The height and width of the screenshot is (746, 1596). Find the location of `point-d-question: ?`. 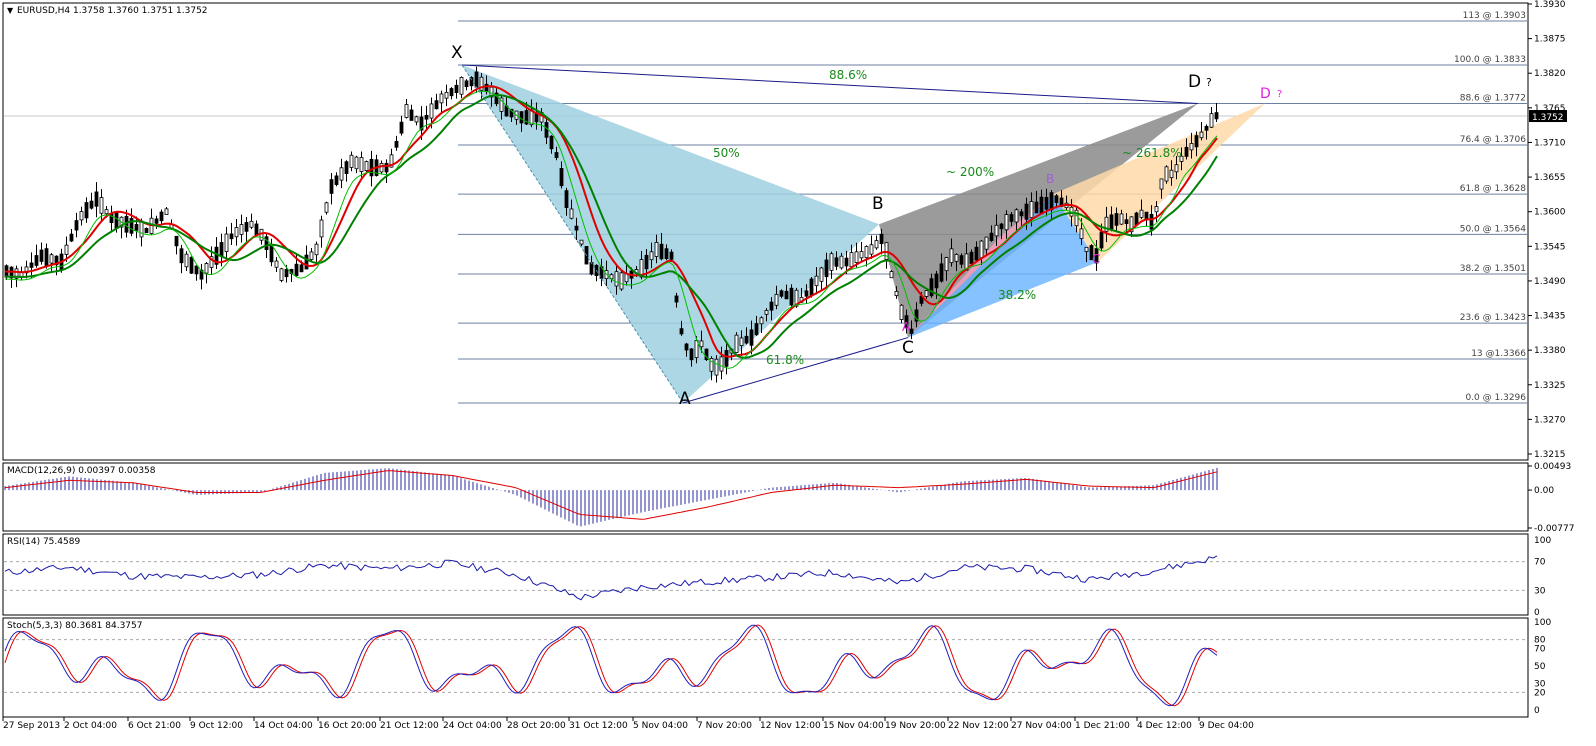

point-d-question: ? is located at coordinates (1209, 82).